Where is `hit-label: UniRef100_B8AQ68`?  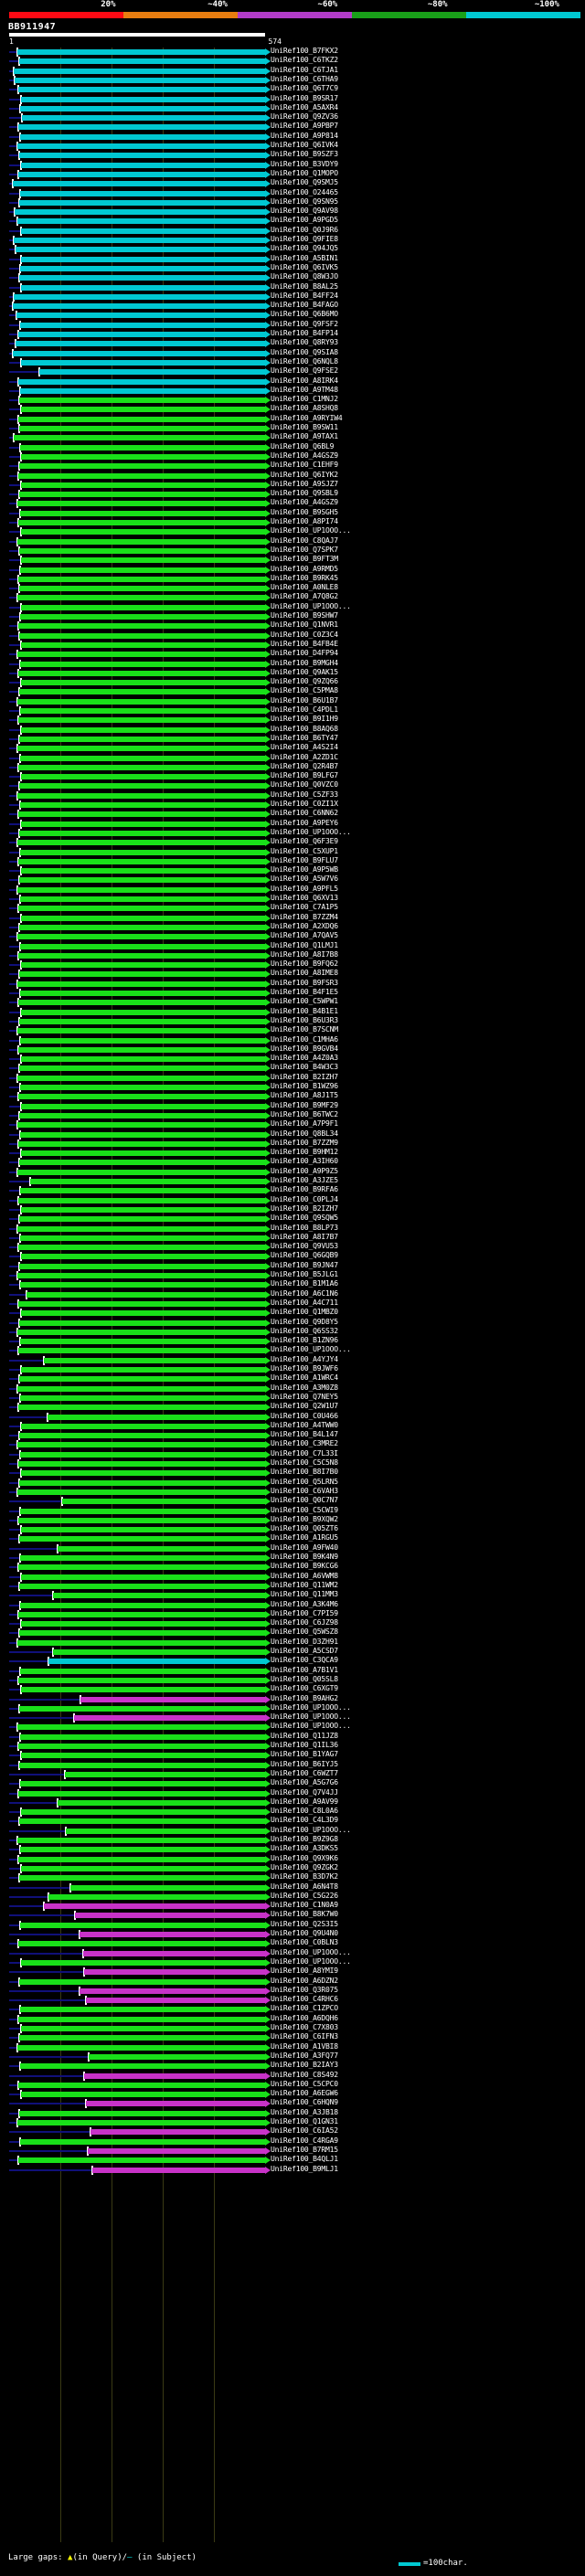
hit-label: UniRef100_B8AQ68 is located at coordinates (304, 728).